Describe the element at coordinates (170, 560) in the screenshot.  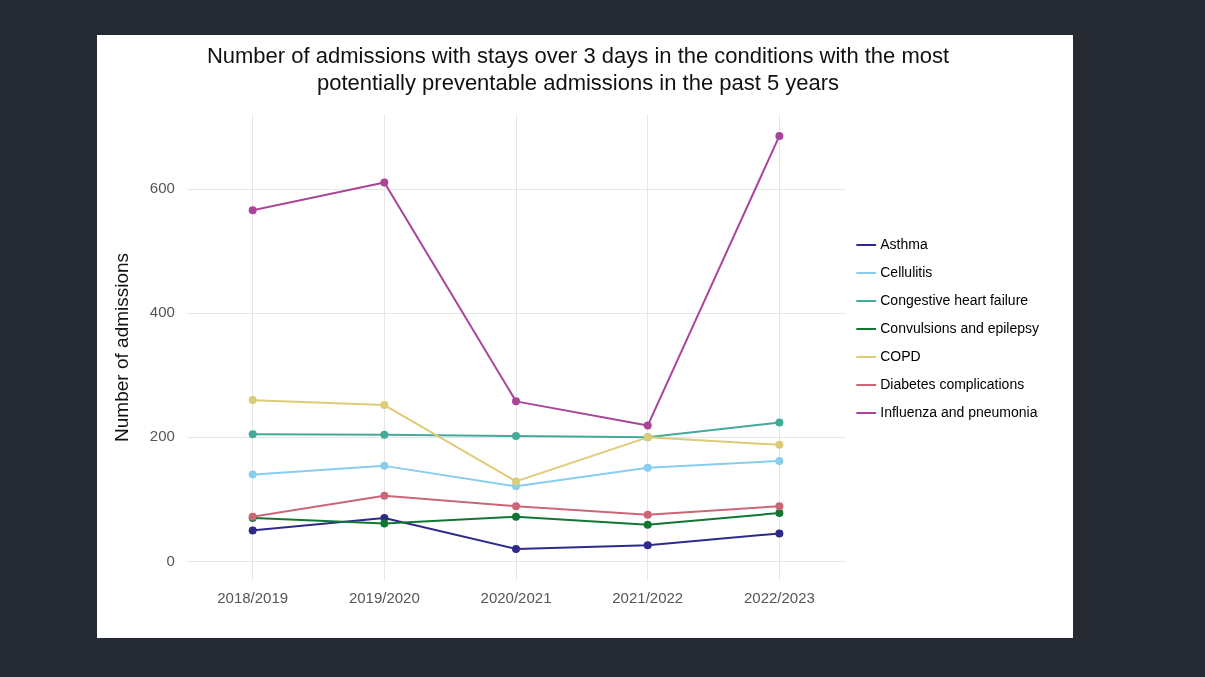
I see `y-tick-label: 0` at that location.